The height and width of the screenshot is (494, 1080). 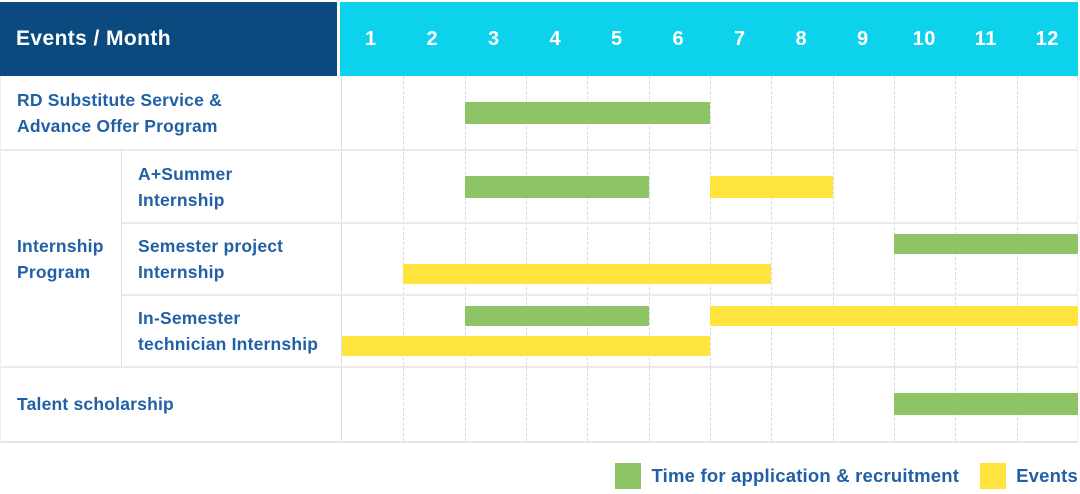 I want to click on month-header-row: 1 2 3 4 5 6 7 8 9 10 11 12, so click(x=709, y=39).